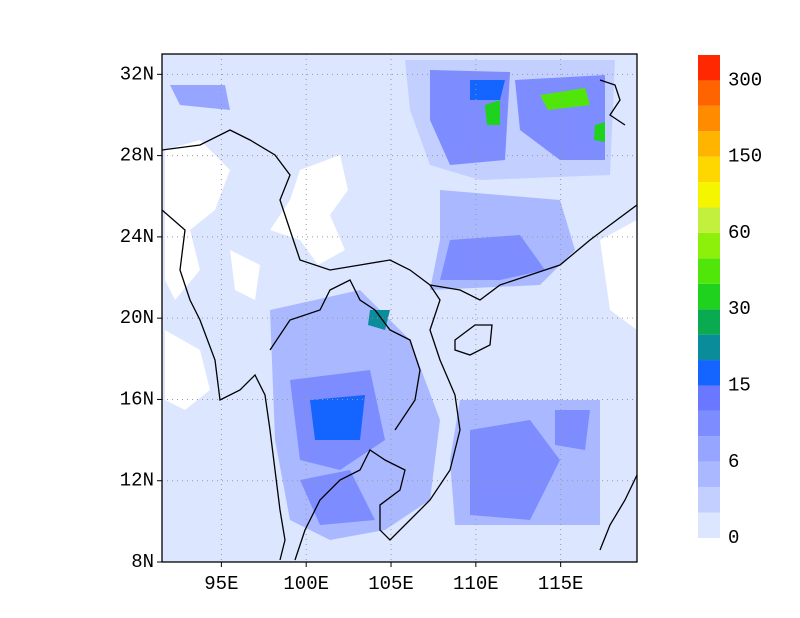  What do you see at coordinates (739, 309) in the screenshot?
I see `colorbar-label: 30` at bounding box center [739, 309].